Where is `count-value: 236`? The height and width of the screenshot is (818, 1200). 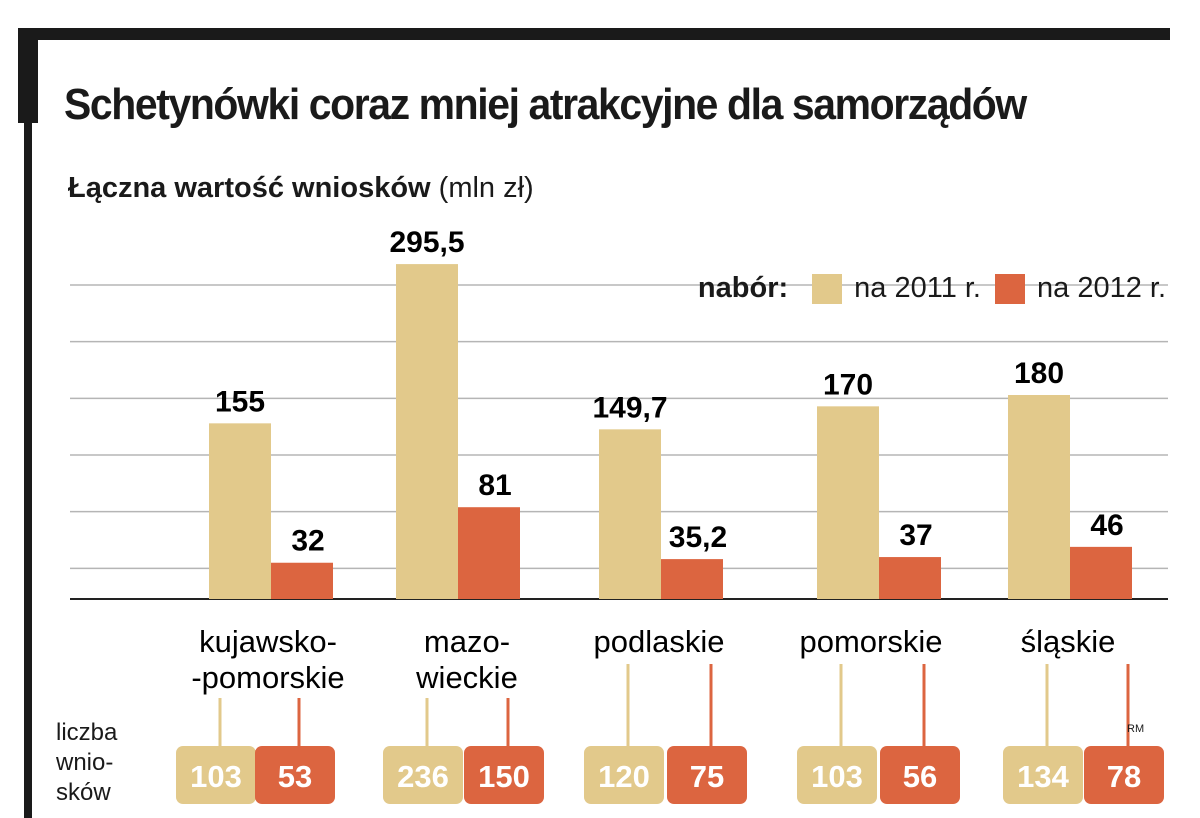 count-value: 236 is located at coordinates (423, 776).